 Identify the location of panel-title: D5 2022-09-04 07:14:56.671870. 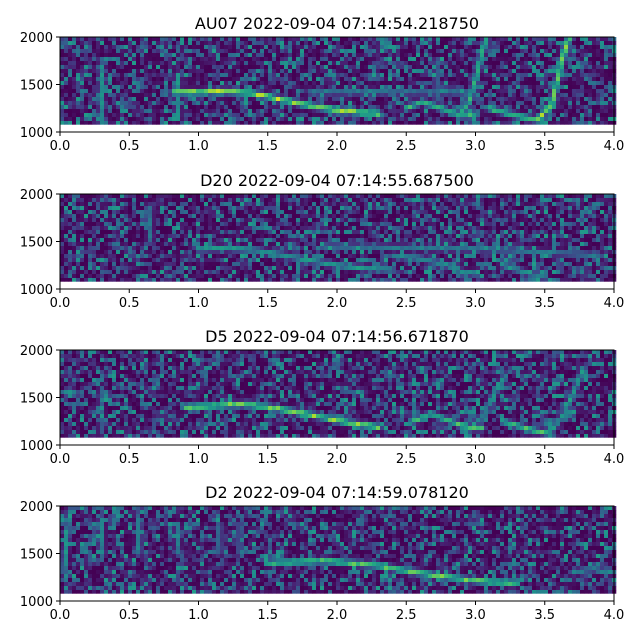
(337, 336).